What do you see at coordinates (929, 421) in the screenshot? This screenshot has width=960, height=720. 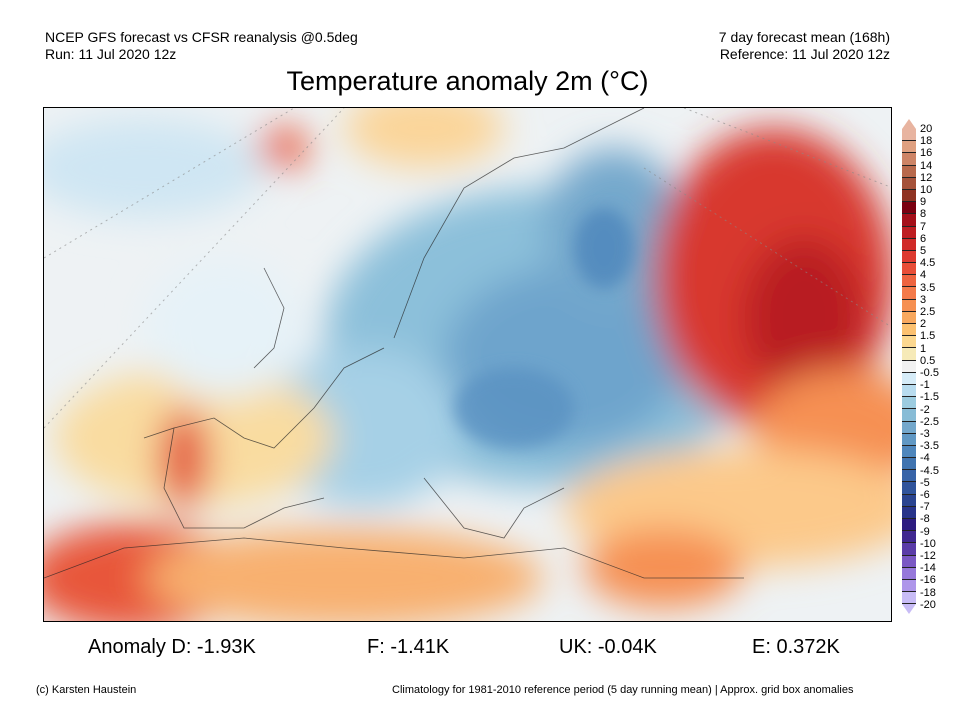 I see `colorbar-label: -2.5` at bounding box center [929, 421].